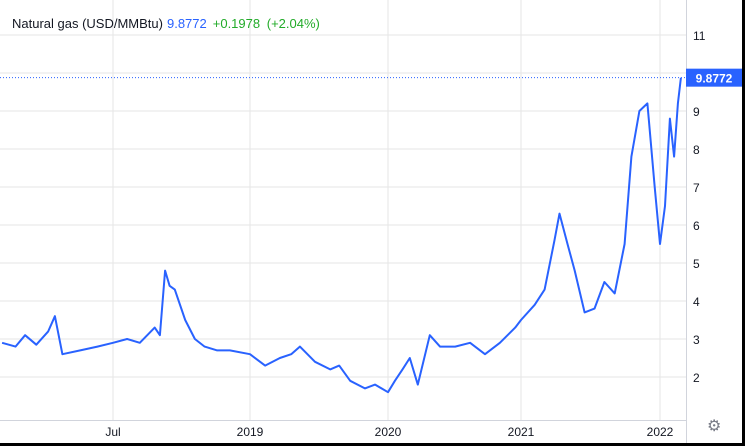 This screenshot has height=446, width=745. Describe the element at coordinates (714, 426) in the screenshot. I see `gear-icon: ⚙` at that location.